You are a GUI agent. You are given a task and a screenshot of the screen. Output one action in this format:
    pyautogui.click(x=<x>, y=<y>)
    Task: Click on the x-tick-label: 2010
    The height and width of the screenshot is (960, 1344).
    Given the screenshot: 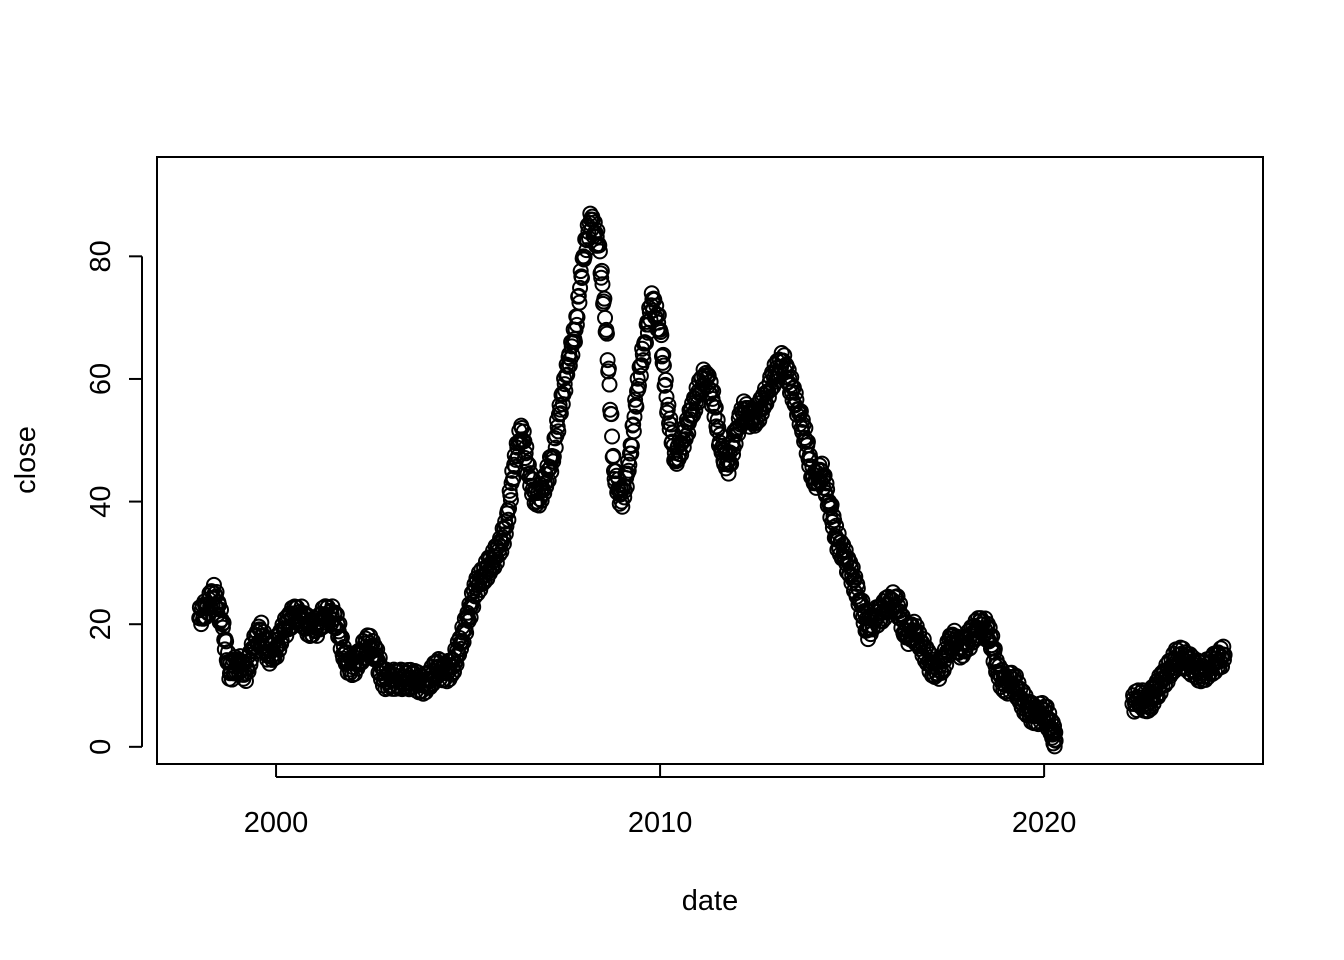 What is the action you would take?
    pyautogui.click(x=660, y=823)
    